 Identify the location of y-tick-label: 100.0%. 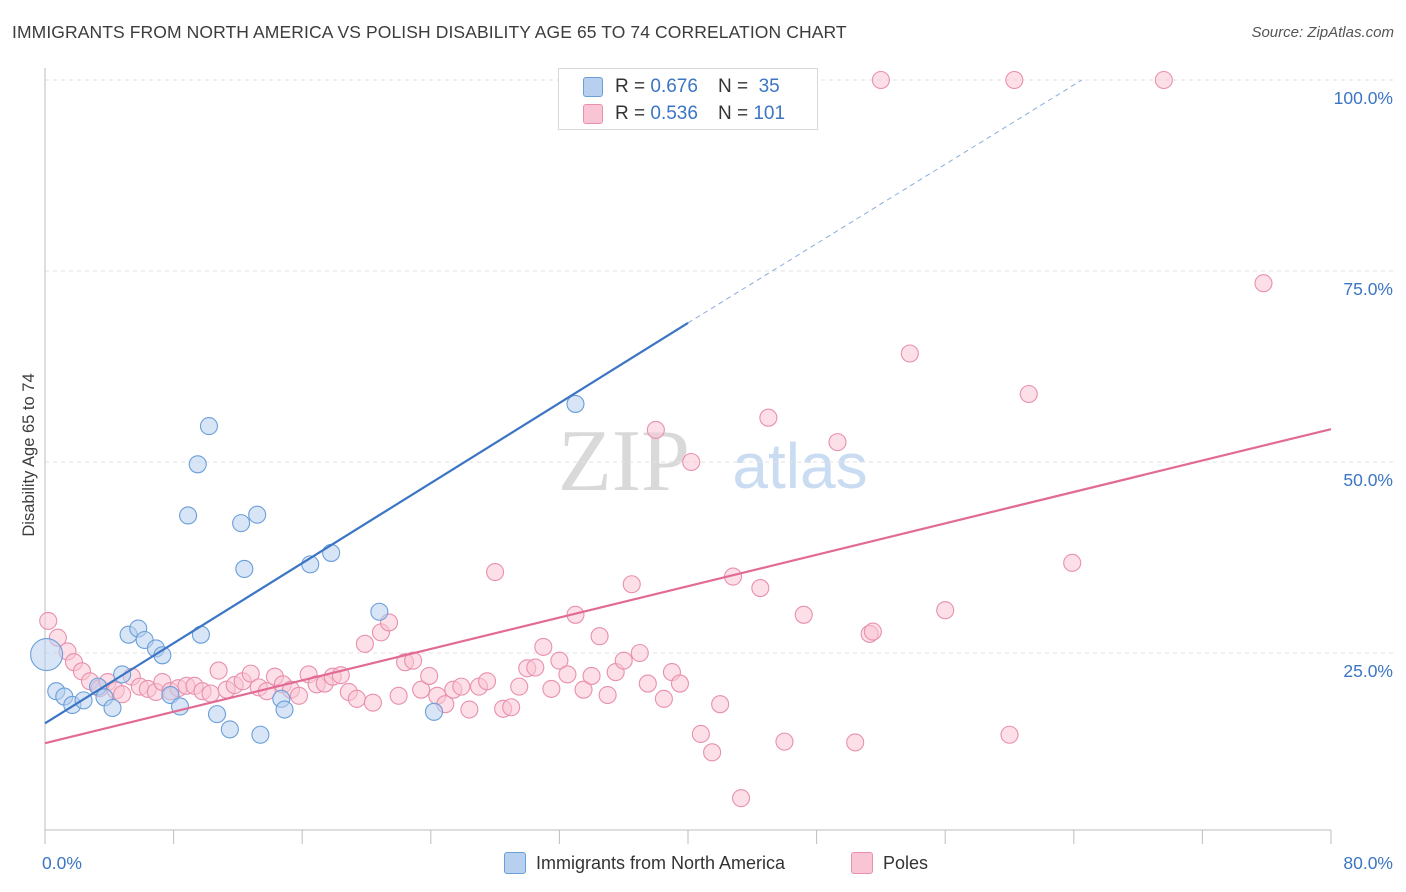
(1363, 98).